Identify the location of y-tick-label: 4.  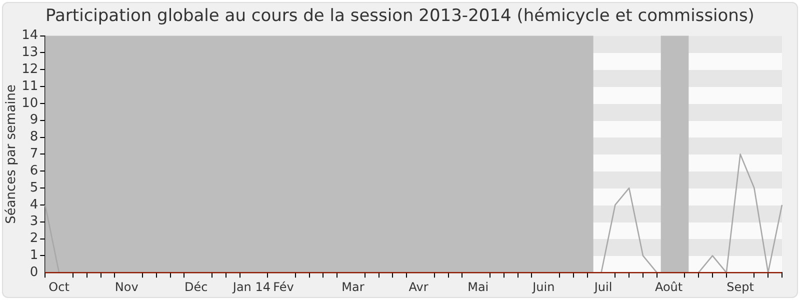
(34, 204).